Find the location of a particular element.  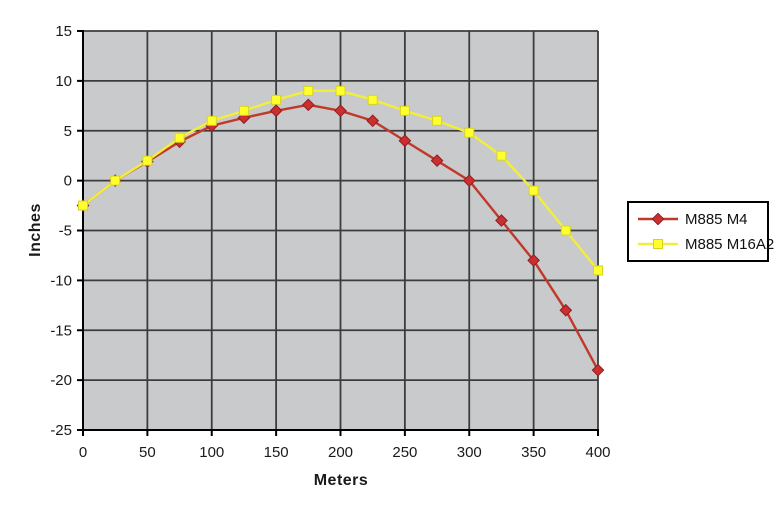

x-tick-labels: 0 50 100 150 200 250 300 350 400 is located at coordinates (345, 452).